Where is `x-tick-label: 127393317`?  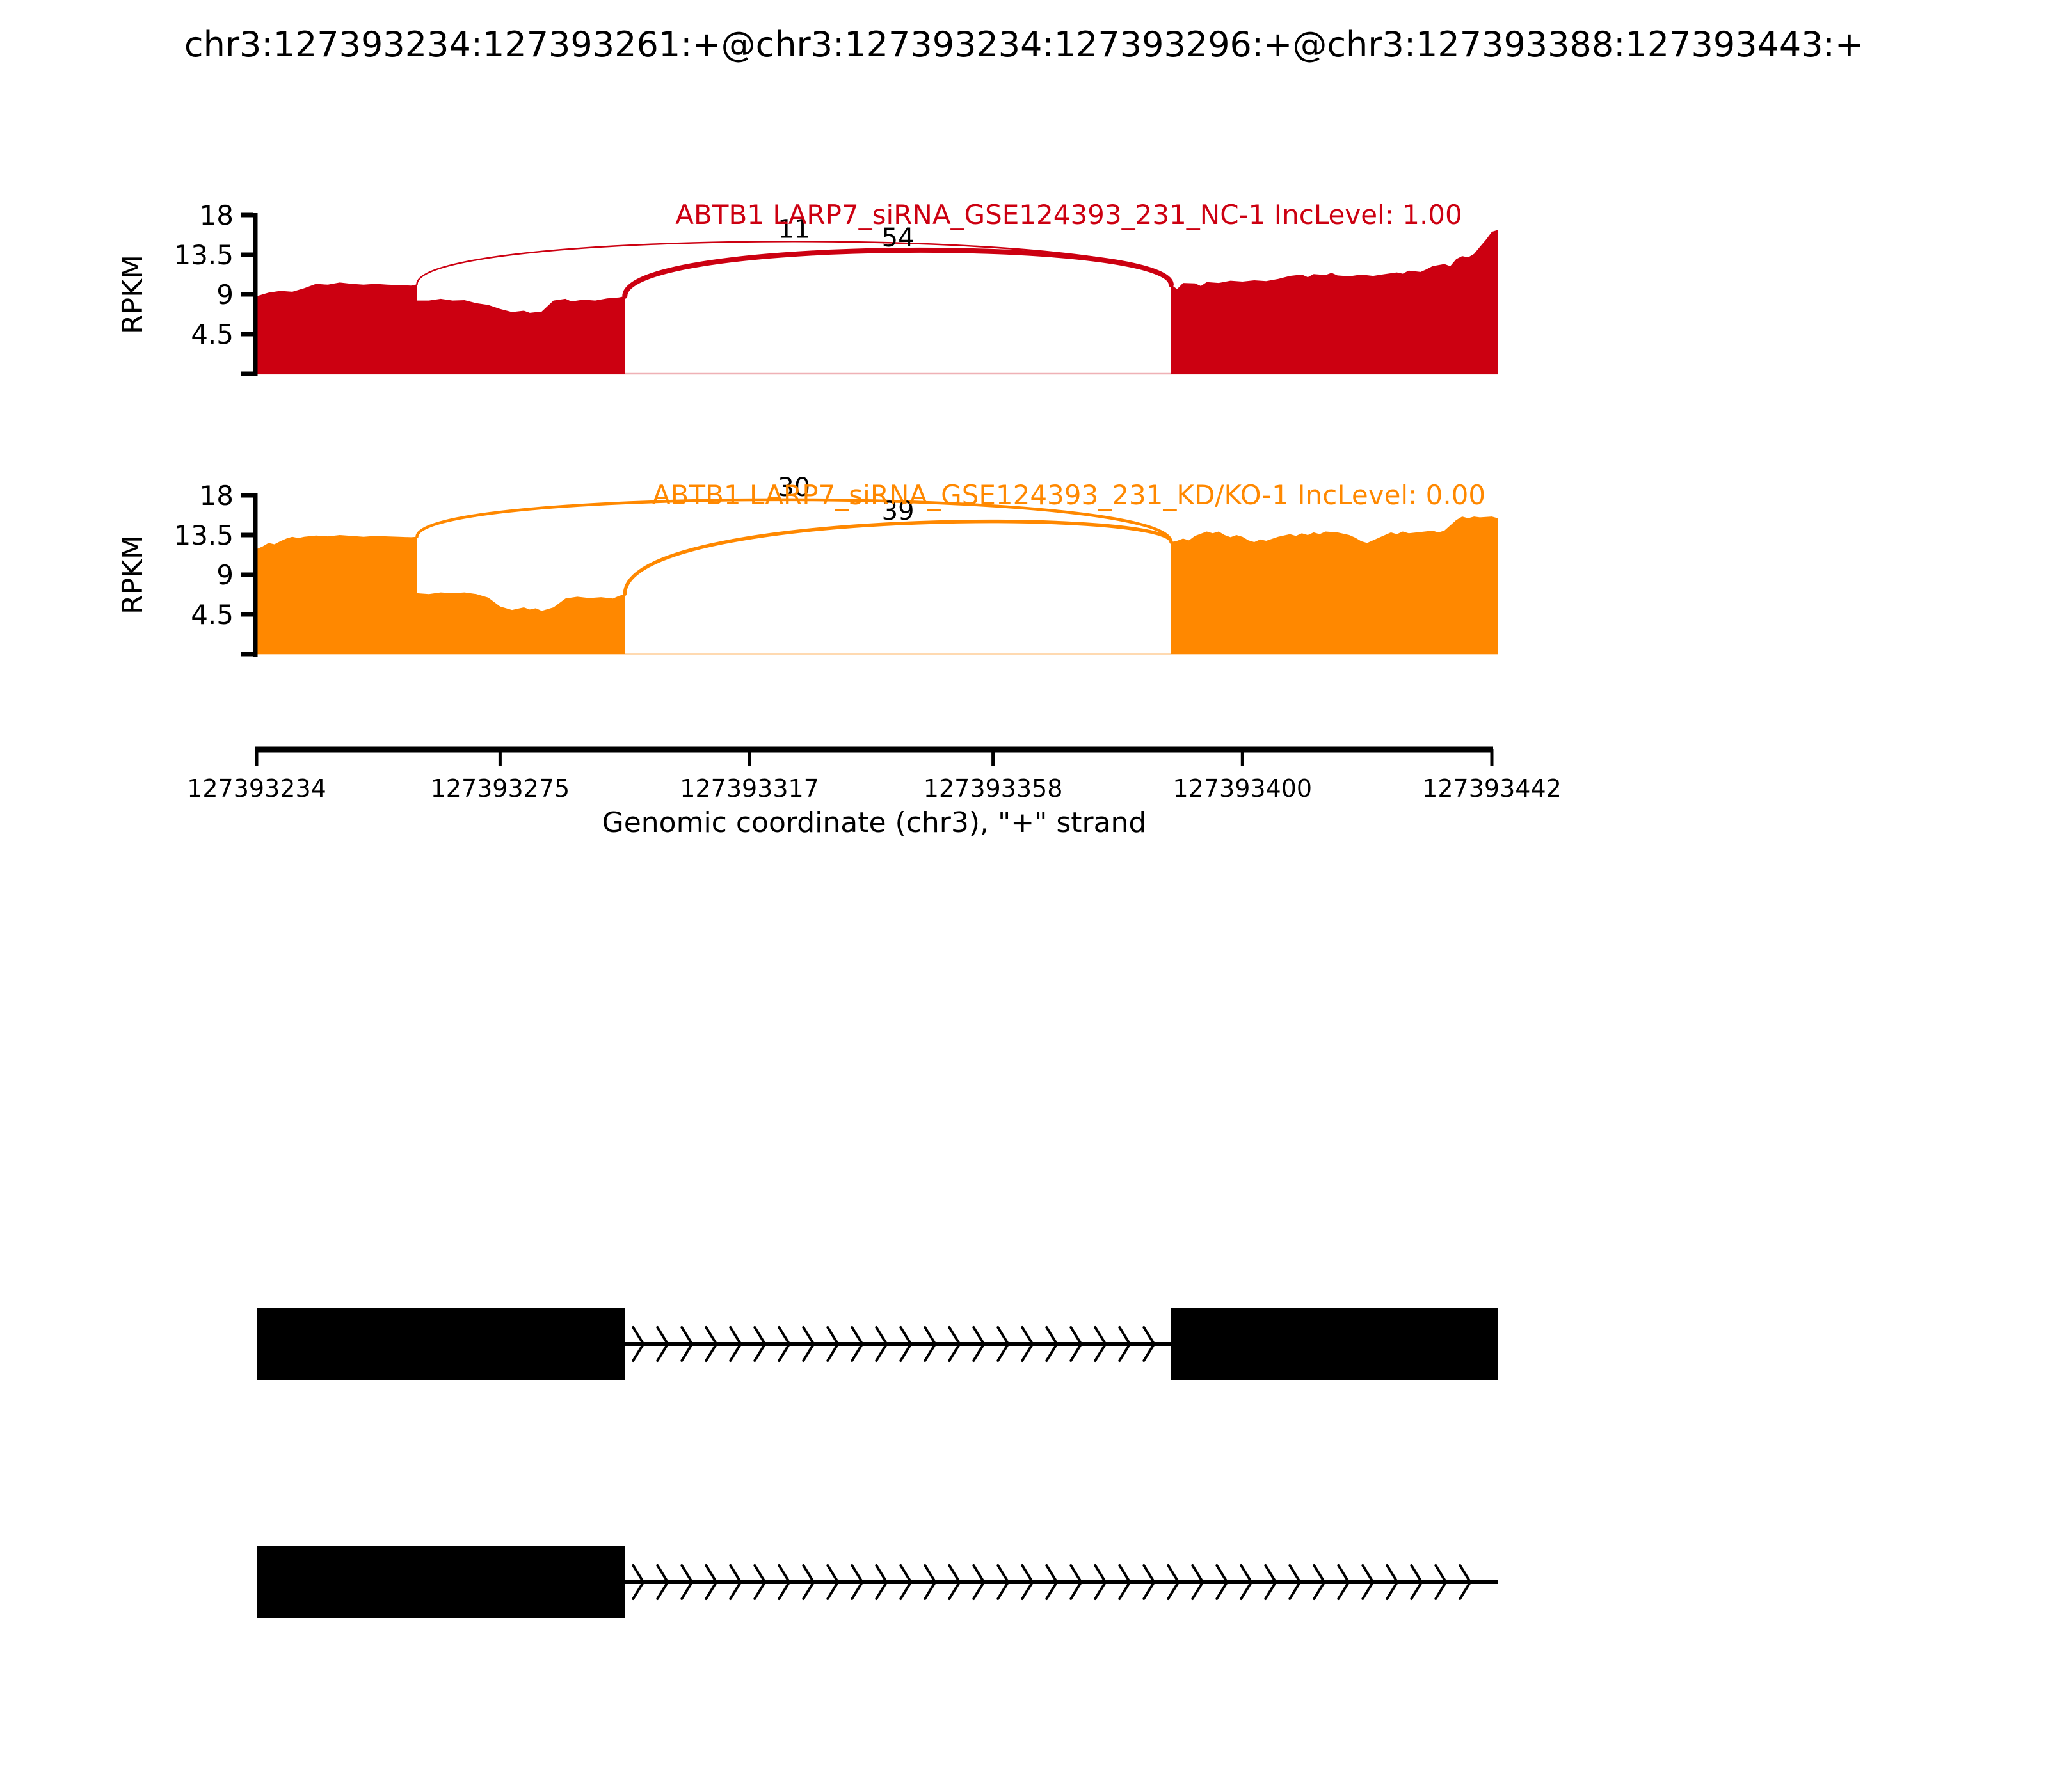
x-tick-label: 127393317 is located at coordinates (749, 788).